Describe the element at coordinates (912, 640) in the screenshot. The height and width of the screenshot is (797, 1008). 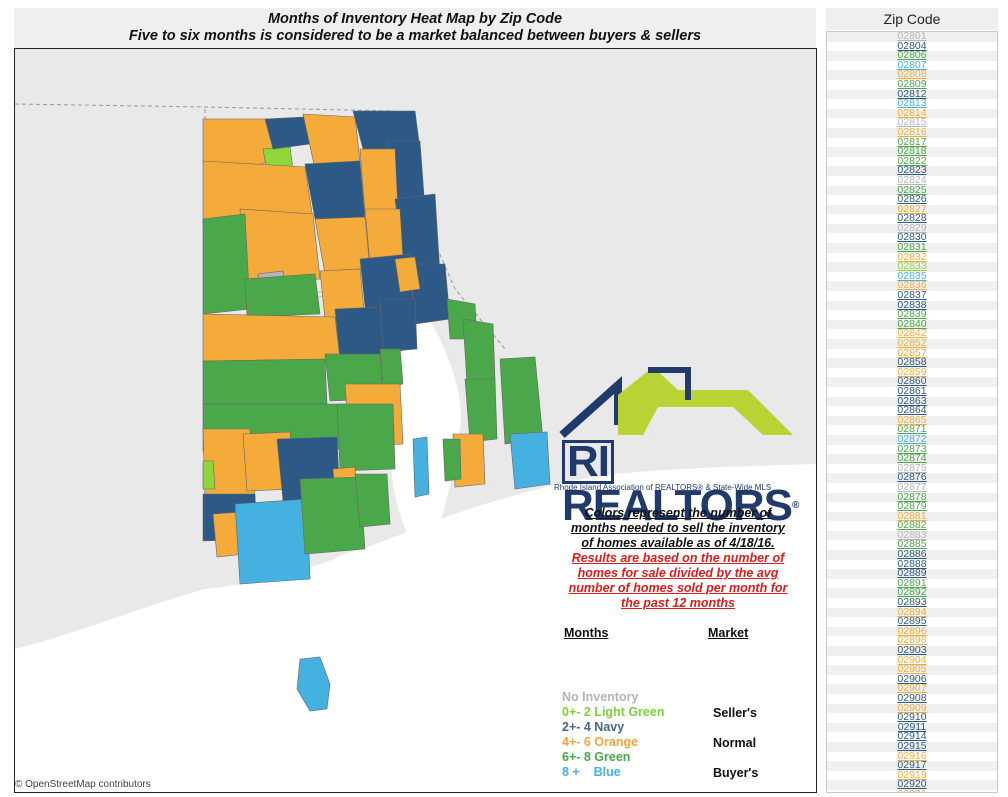
I see `zip-code-item: 02898` at that location.